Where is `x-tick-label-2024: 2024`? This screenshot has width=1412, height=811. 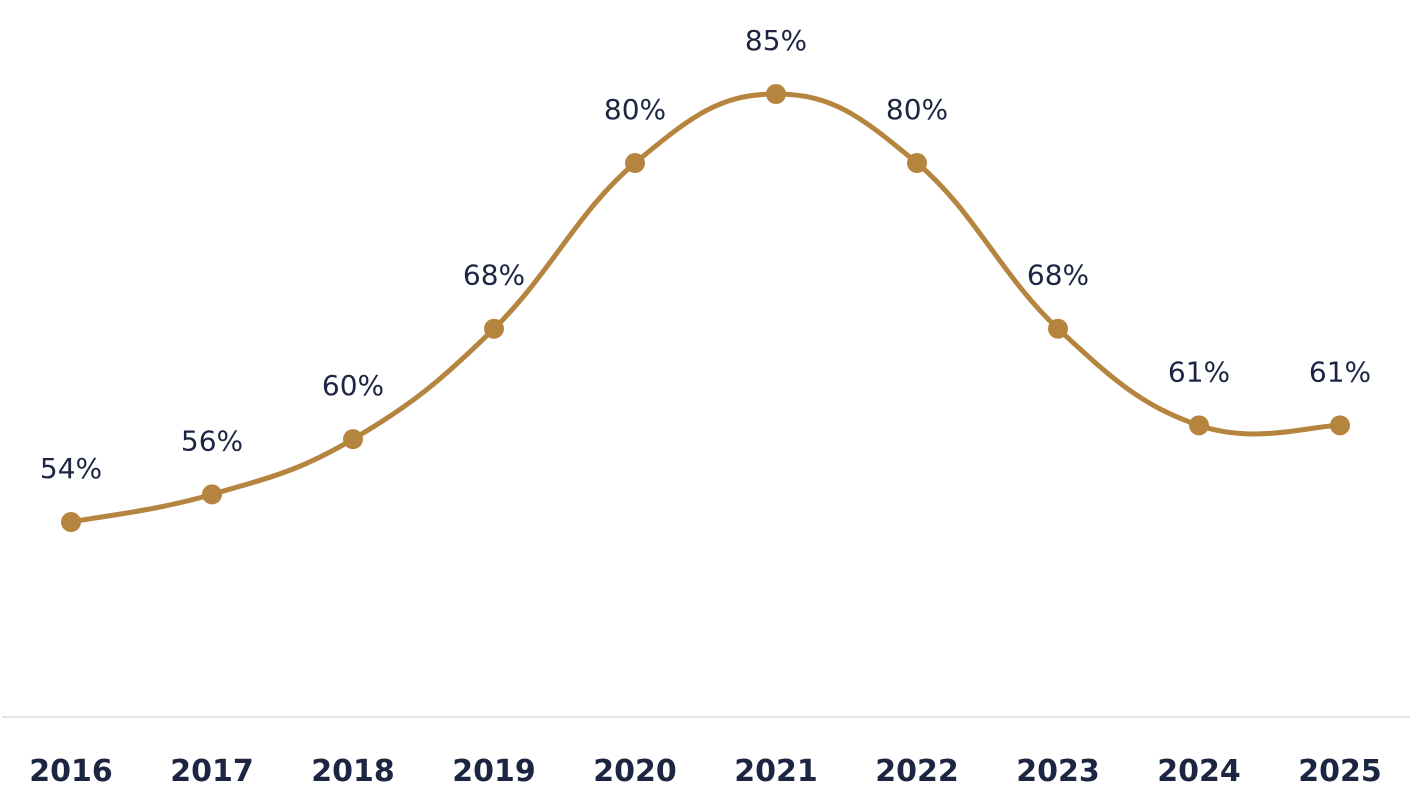 x-tick-label-2024: 2024 is located at coordinates (1199, 771).